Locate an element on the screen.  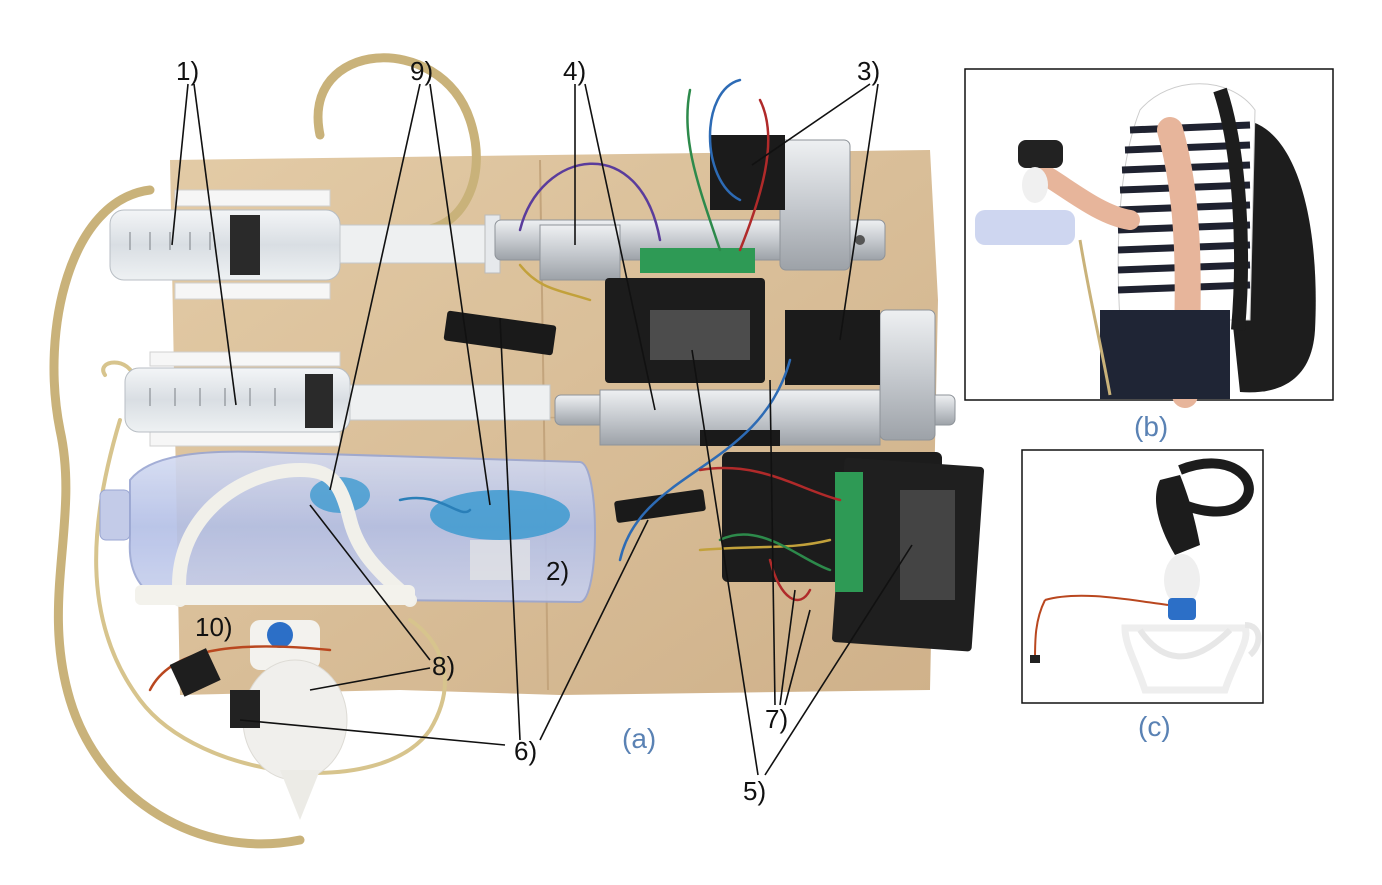
motor-driver-top is located at coordinates (685, 315).